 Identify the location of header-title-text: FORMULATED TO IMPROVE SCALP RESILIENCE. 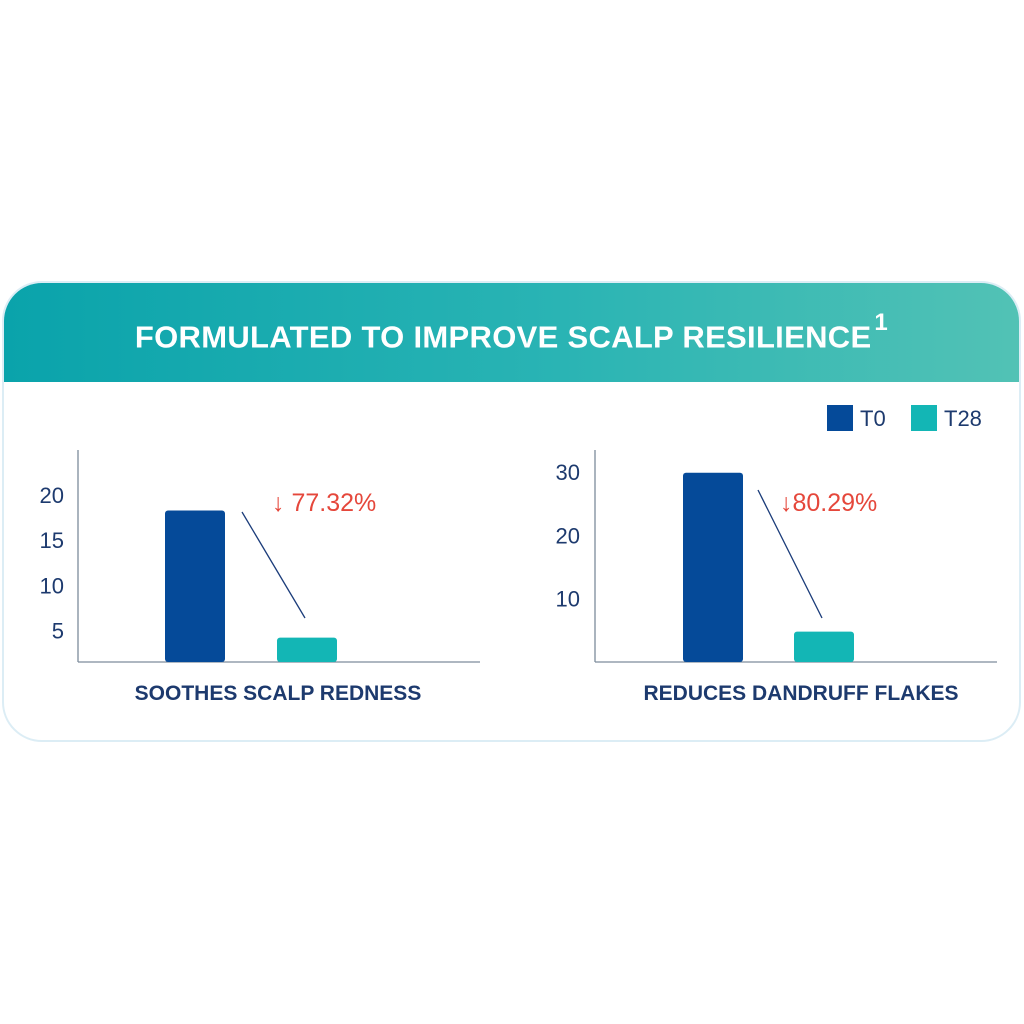
(503, 337).